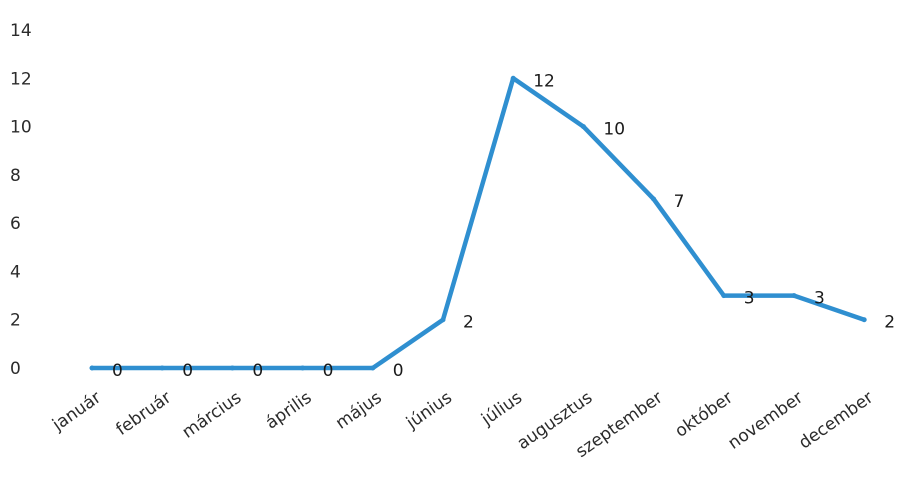 This screenshot has height=497, width=917. What do you see at coordinates (289, 411) in the screenshot?
I see `x-tick-label: április` at bounding box center [289, 411].